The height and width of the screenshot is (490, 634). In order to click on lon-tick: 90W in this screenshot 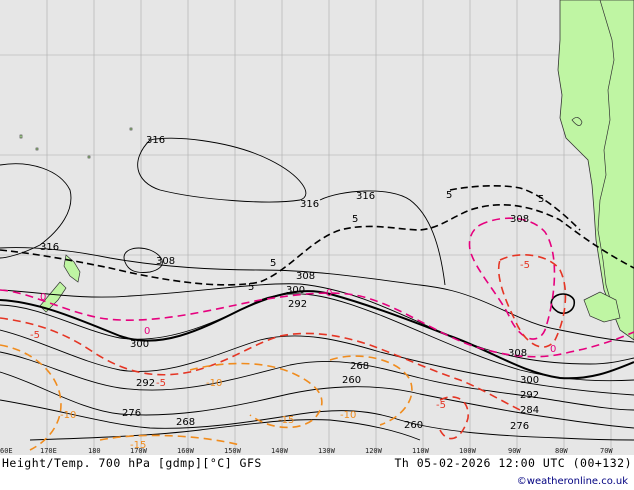, I will do `click(514, 451)`.